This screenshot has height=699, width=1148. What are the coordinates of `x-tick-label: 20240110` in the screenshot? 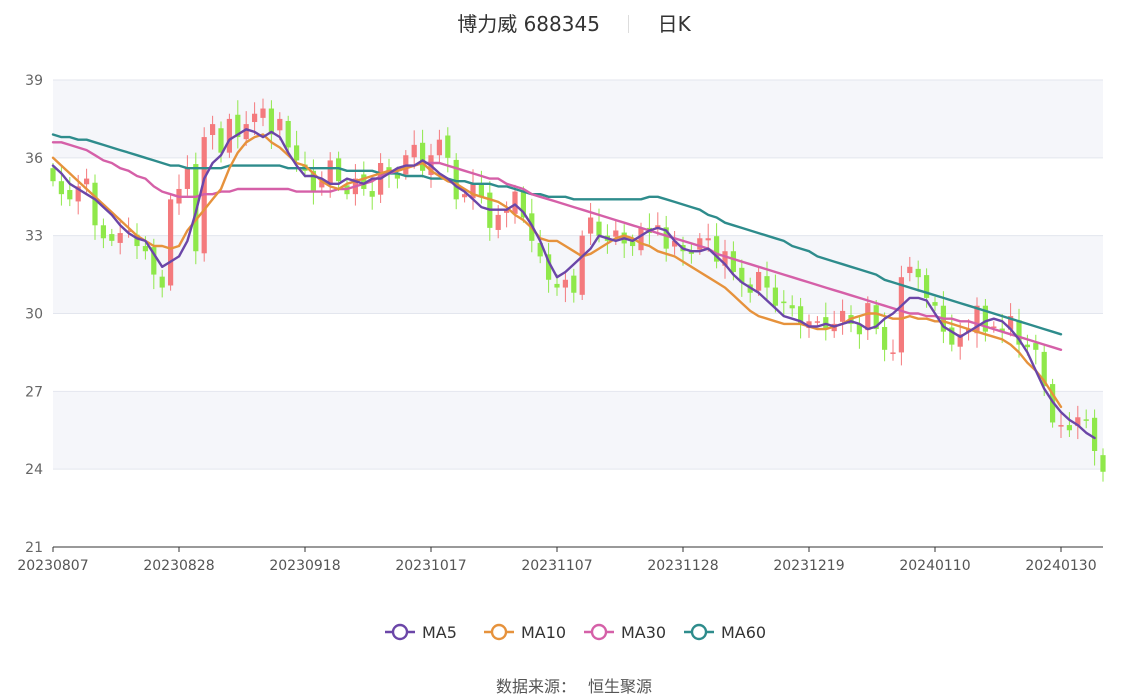 It's located at (934, 566).